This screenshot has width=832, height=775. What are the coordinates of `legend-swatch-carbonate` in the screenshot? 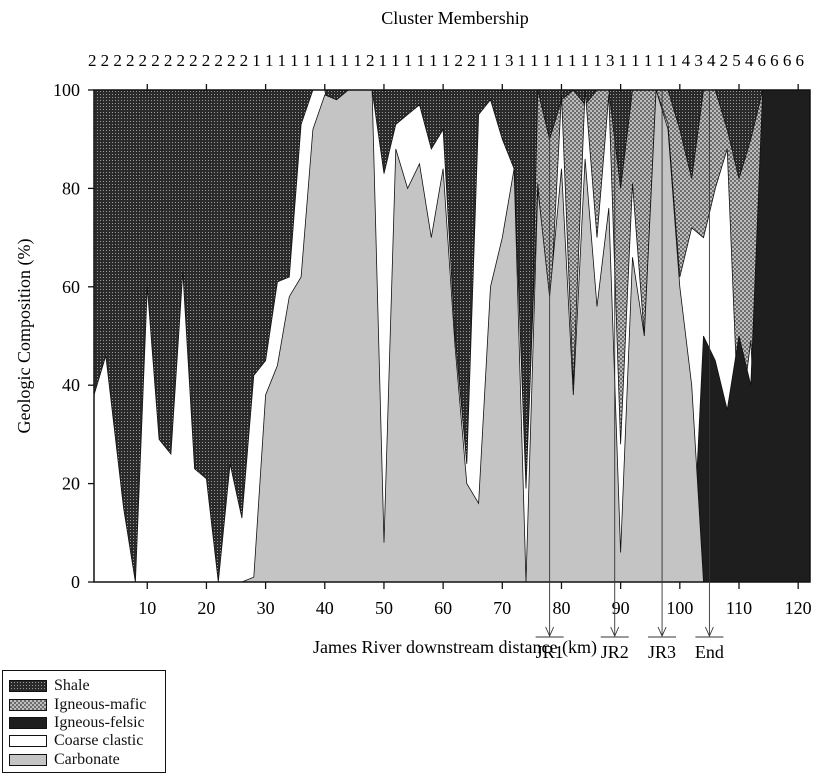 It's located at (28, 759).